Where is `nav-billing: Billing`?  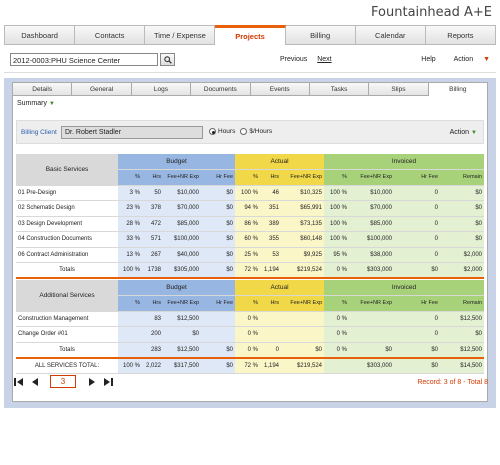 nav-billing: Billing is located at coordinates (320, 35).